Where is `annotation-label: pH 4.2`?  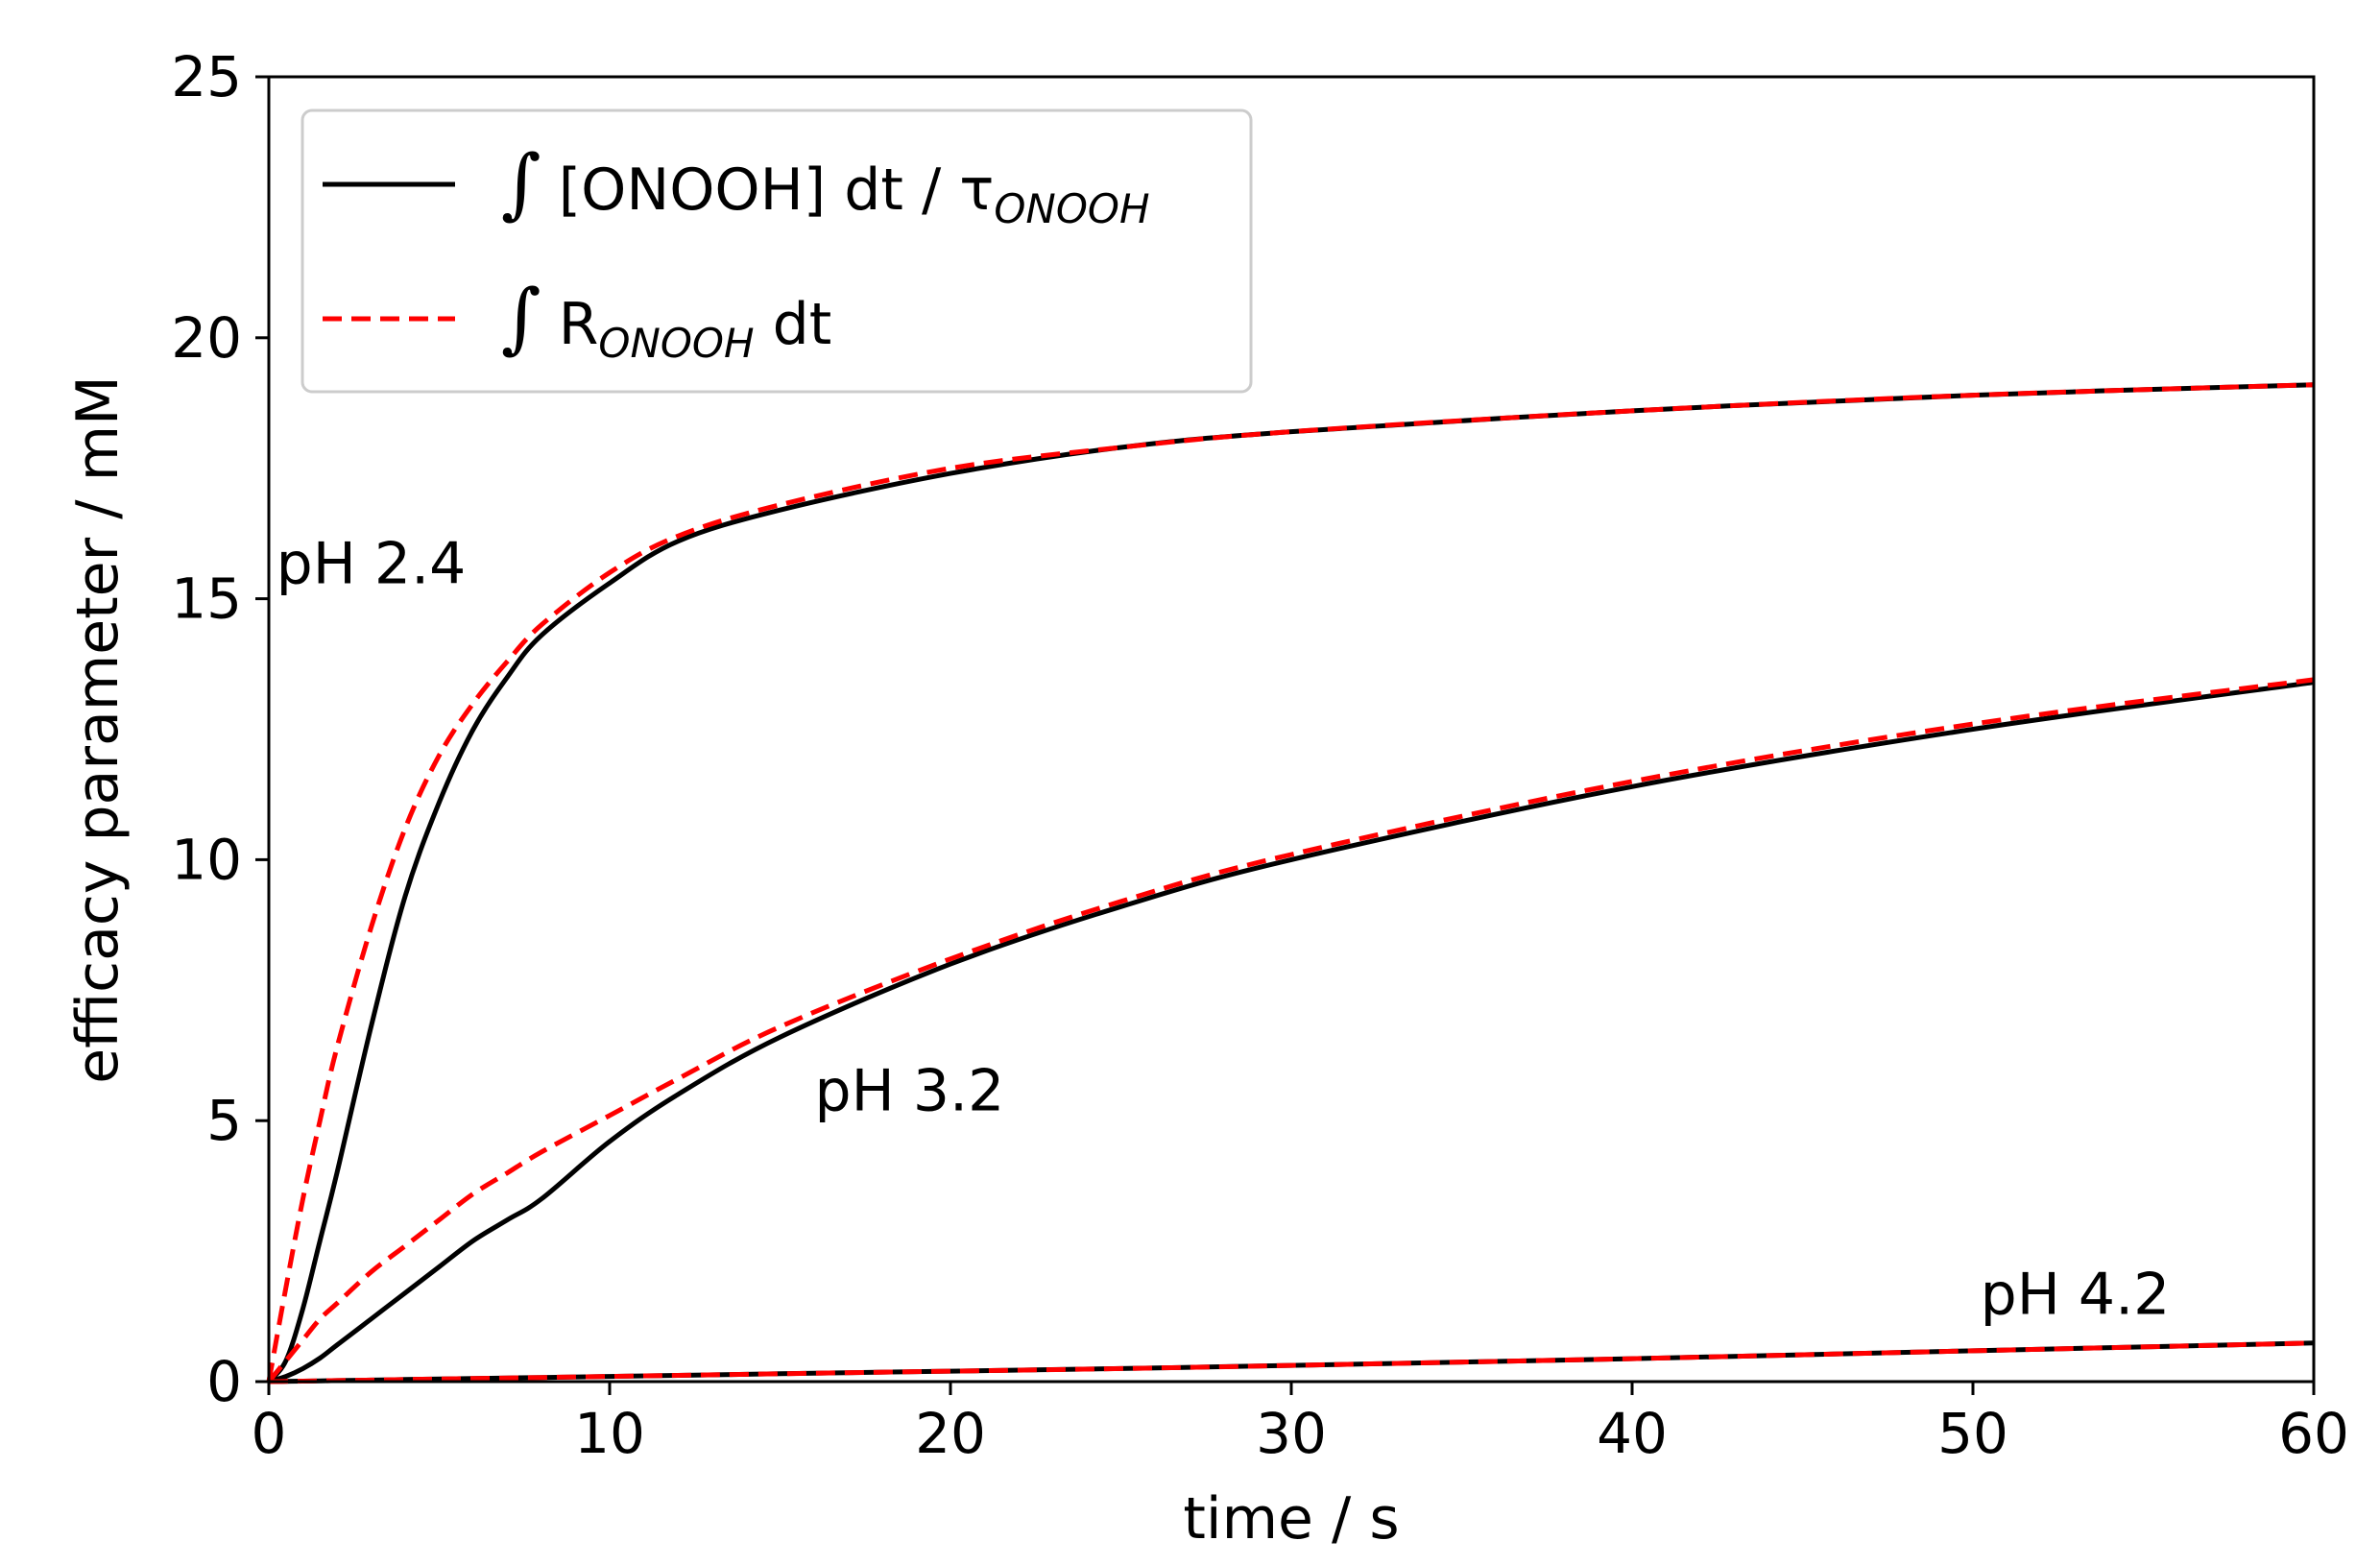 annotation-label: pH 4.2 is located at coordinates (2076, 1294).